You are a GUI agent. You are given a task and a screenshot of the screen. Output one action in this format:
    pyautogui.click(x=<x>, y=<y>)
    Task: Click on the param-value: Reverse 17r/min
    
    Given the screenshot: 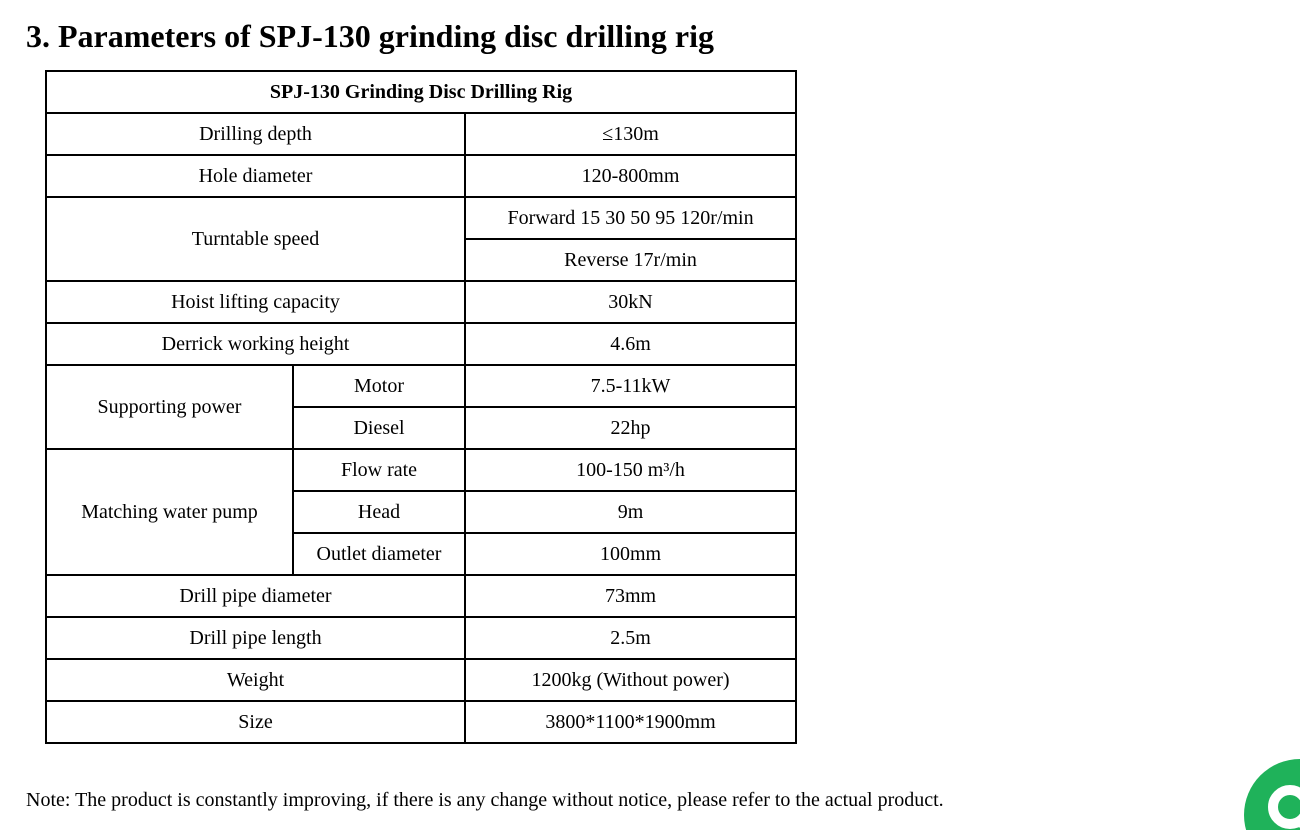 What is the action you would take?
    pyautogui.click(x=630, y=260)
    